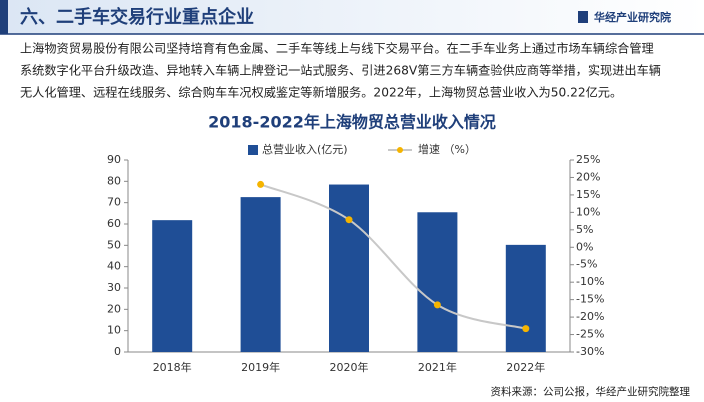  Describe the element at coordinates (588, 194) in the screenshot. I see `y2-tick-label: 15%` at that location.